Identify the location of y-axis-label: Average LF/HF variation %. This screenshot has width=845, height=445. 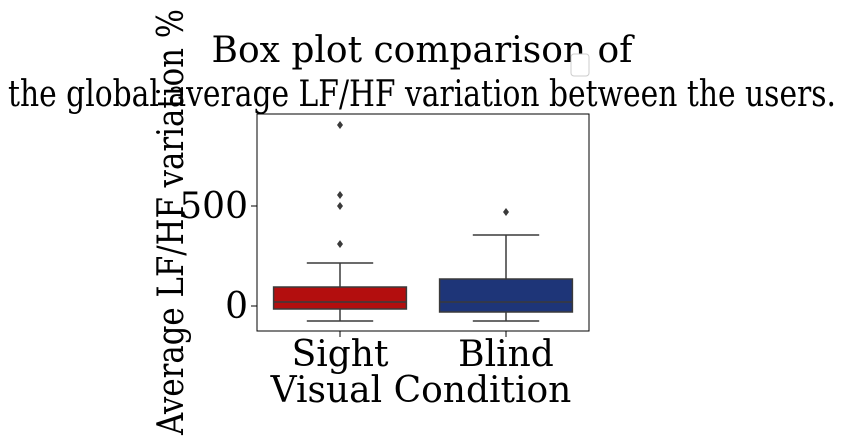
(171, 222).